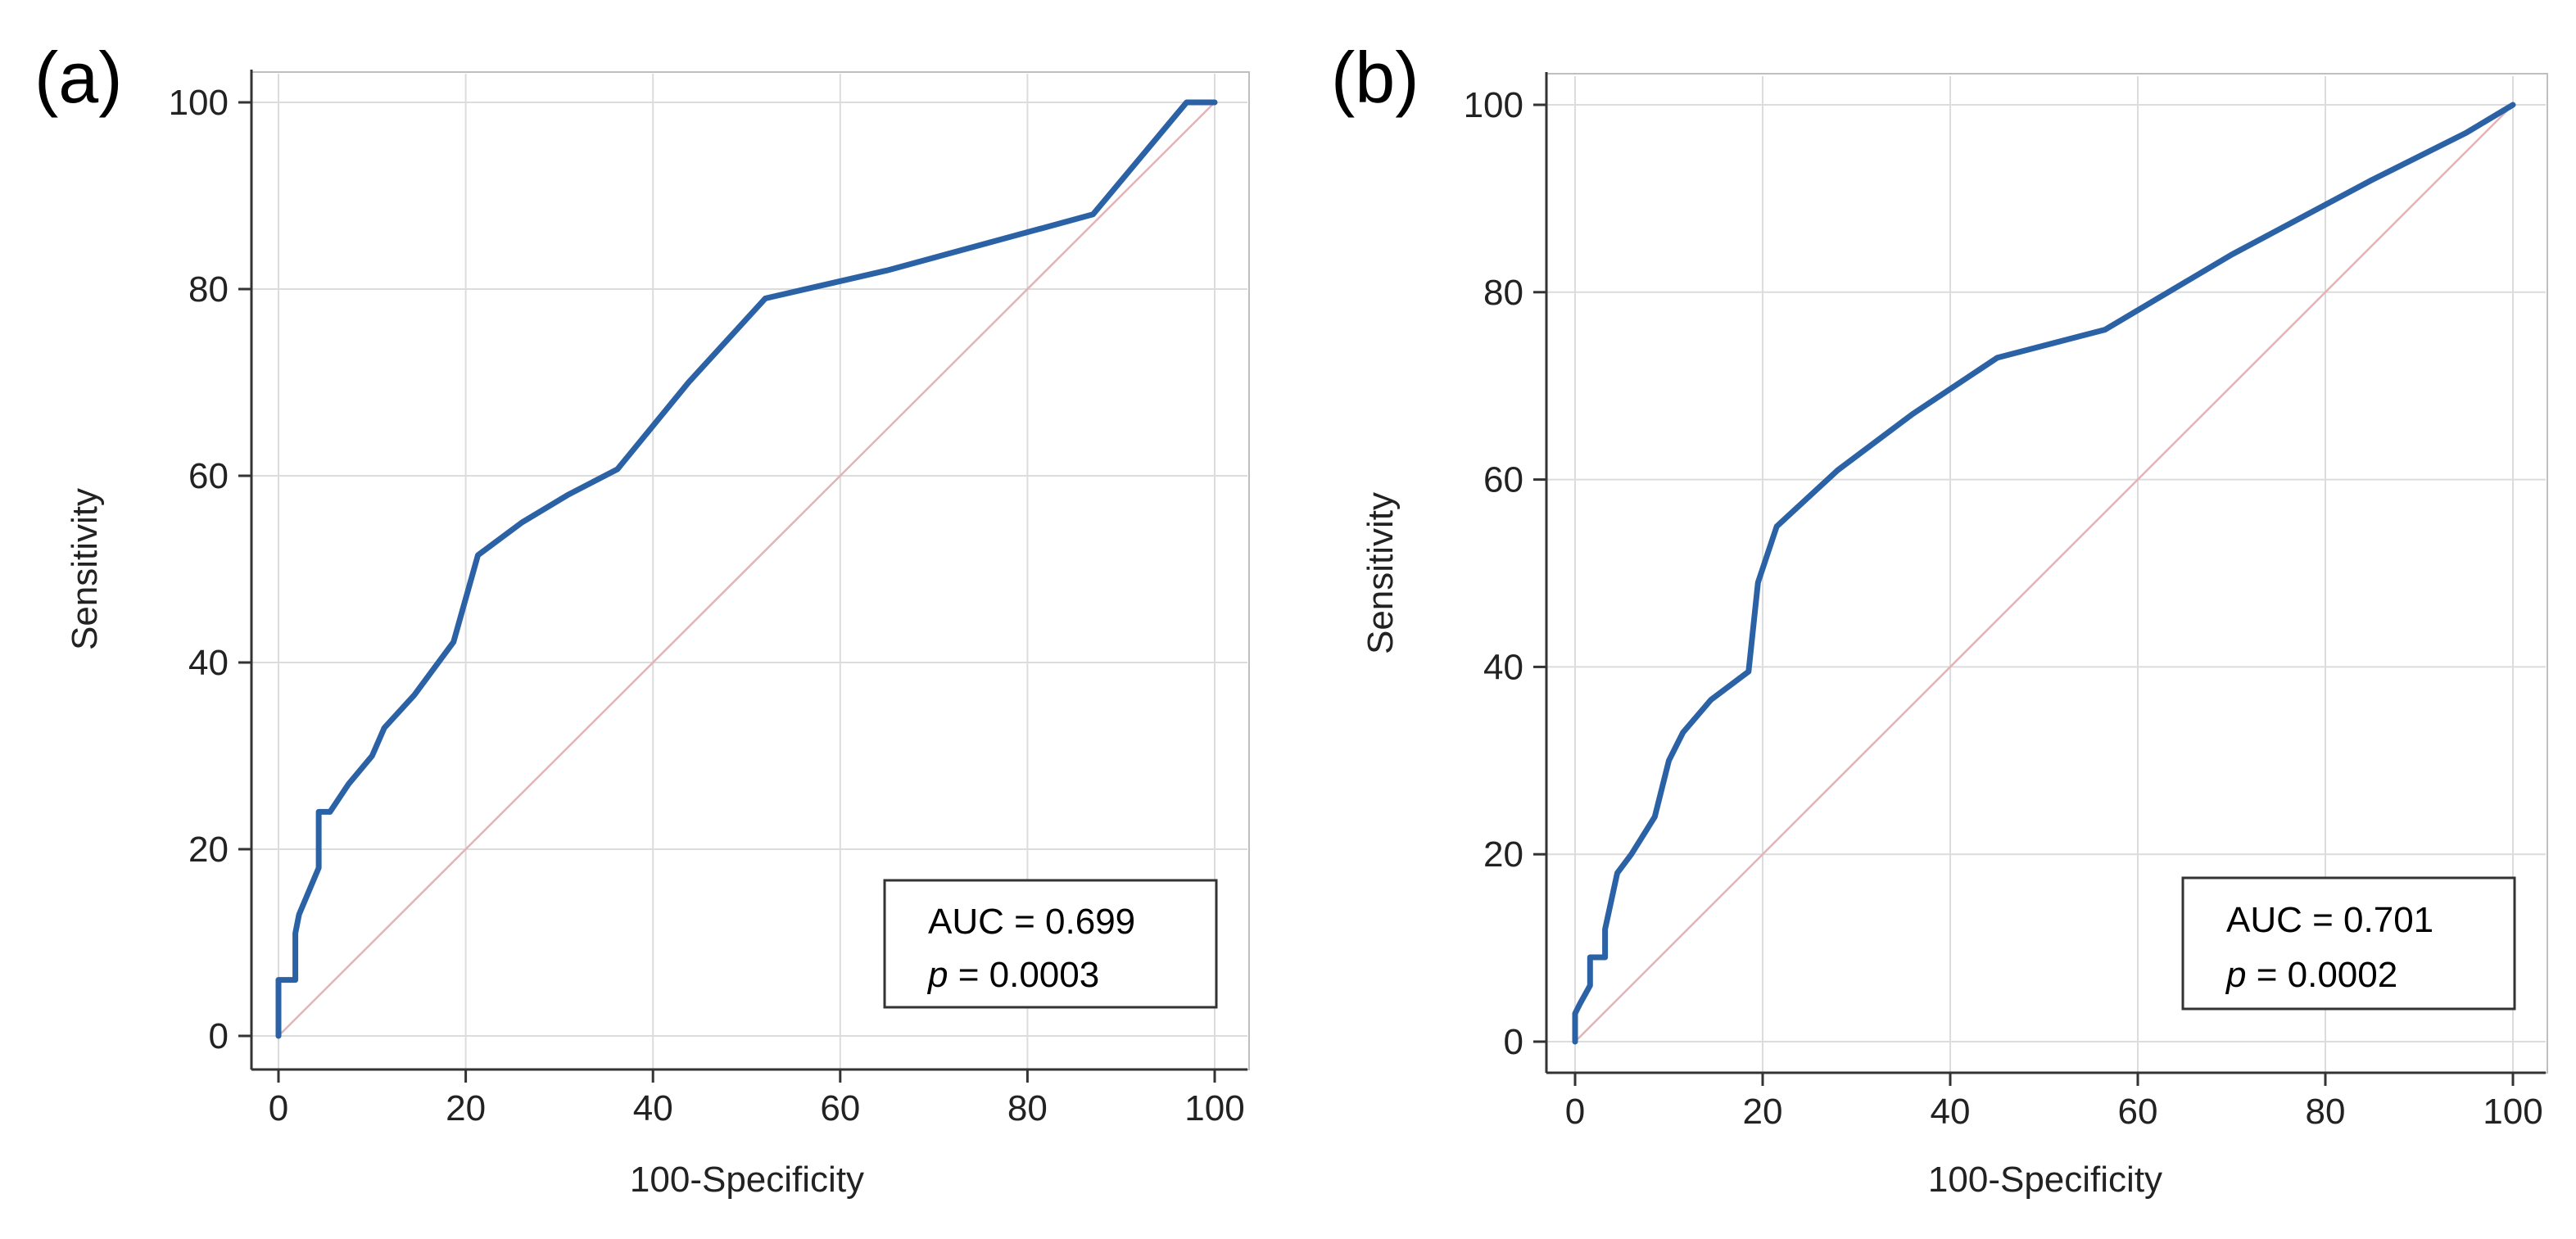 The height and width of the screenshot is (1239, 2576). Describe the element at coordinates (2326, 1112) in the screenshot. I see `x-tick-label-b-4: 80` at that location.